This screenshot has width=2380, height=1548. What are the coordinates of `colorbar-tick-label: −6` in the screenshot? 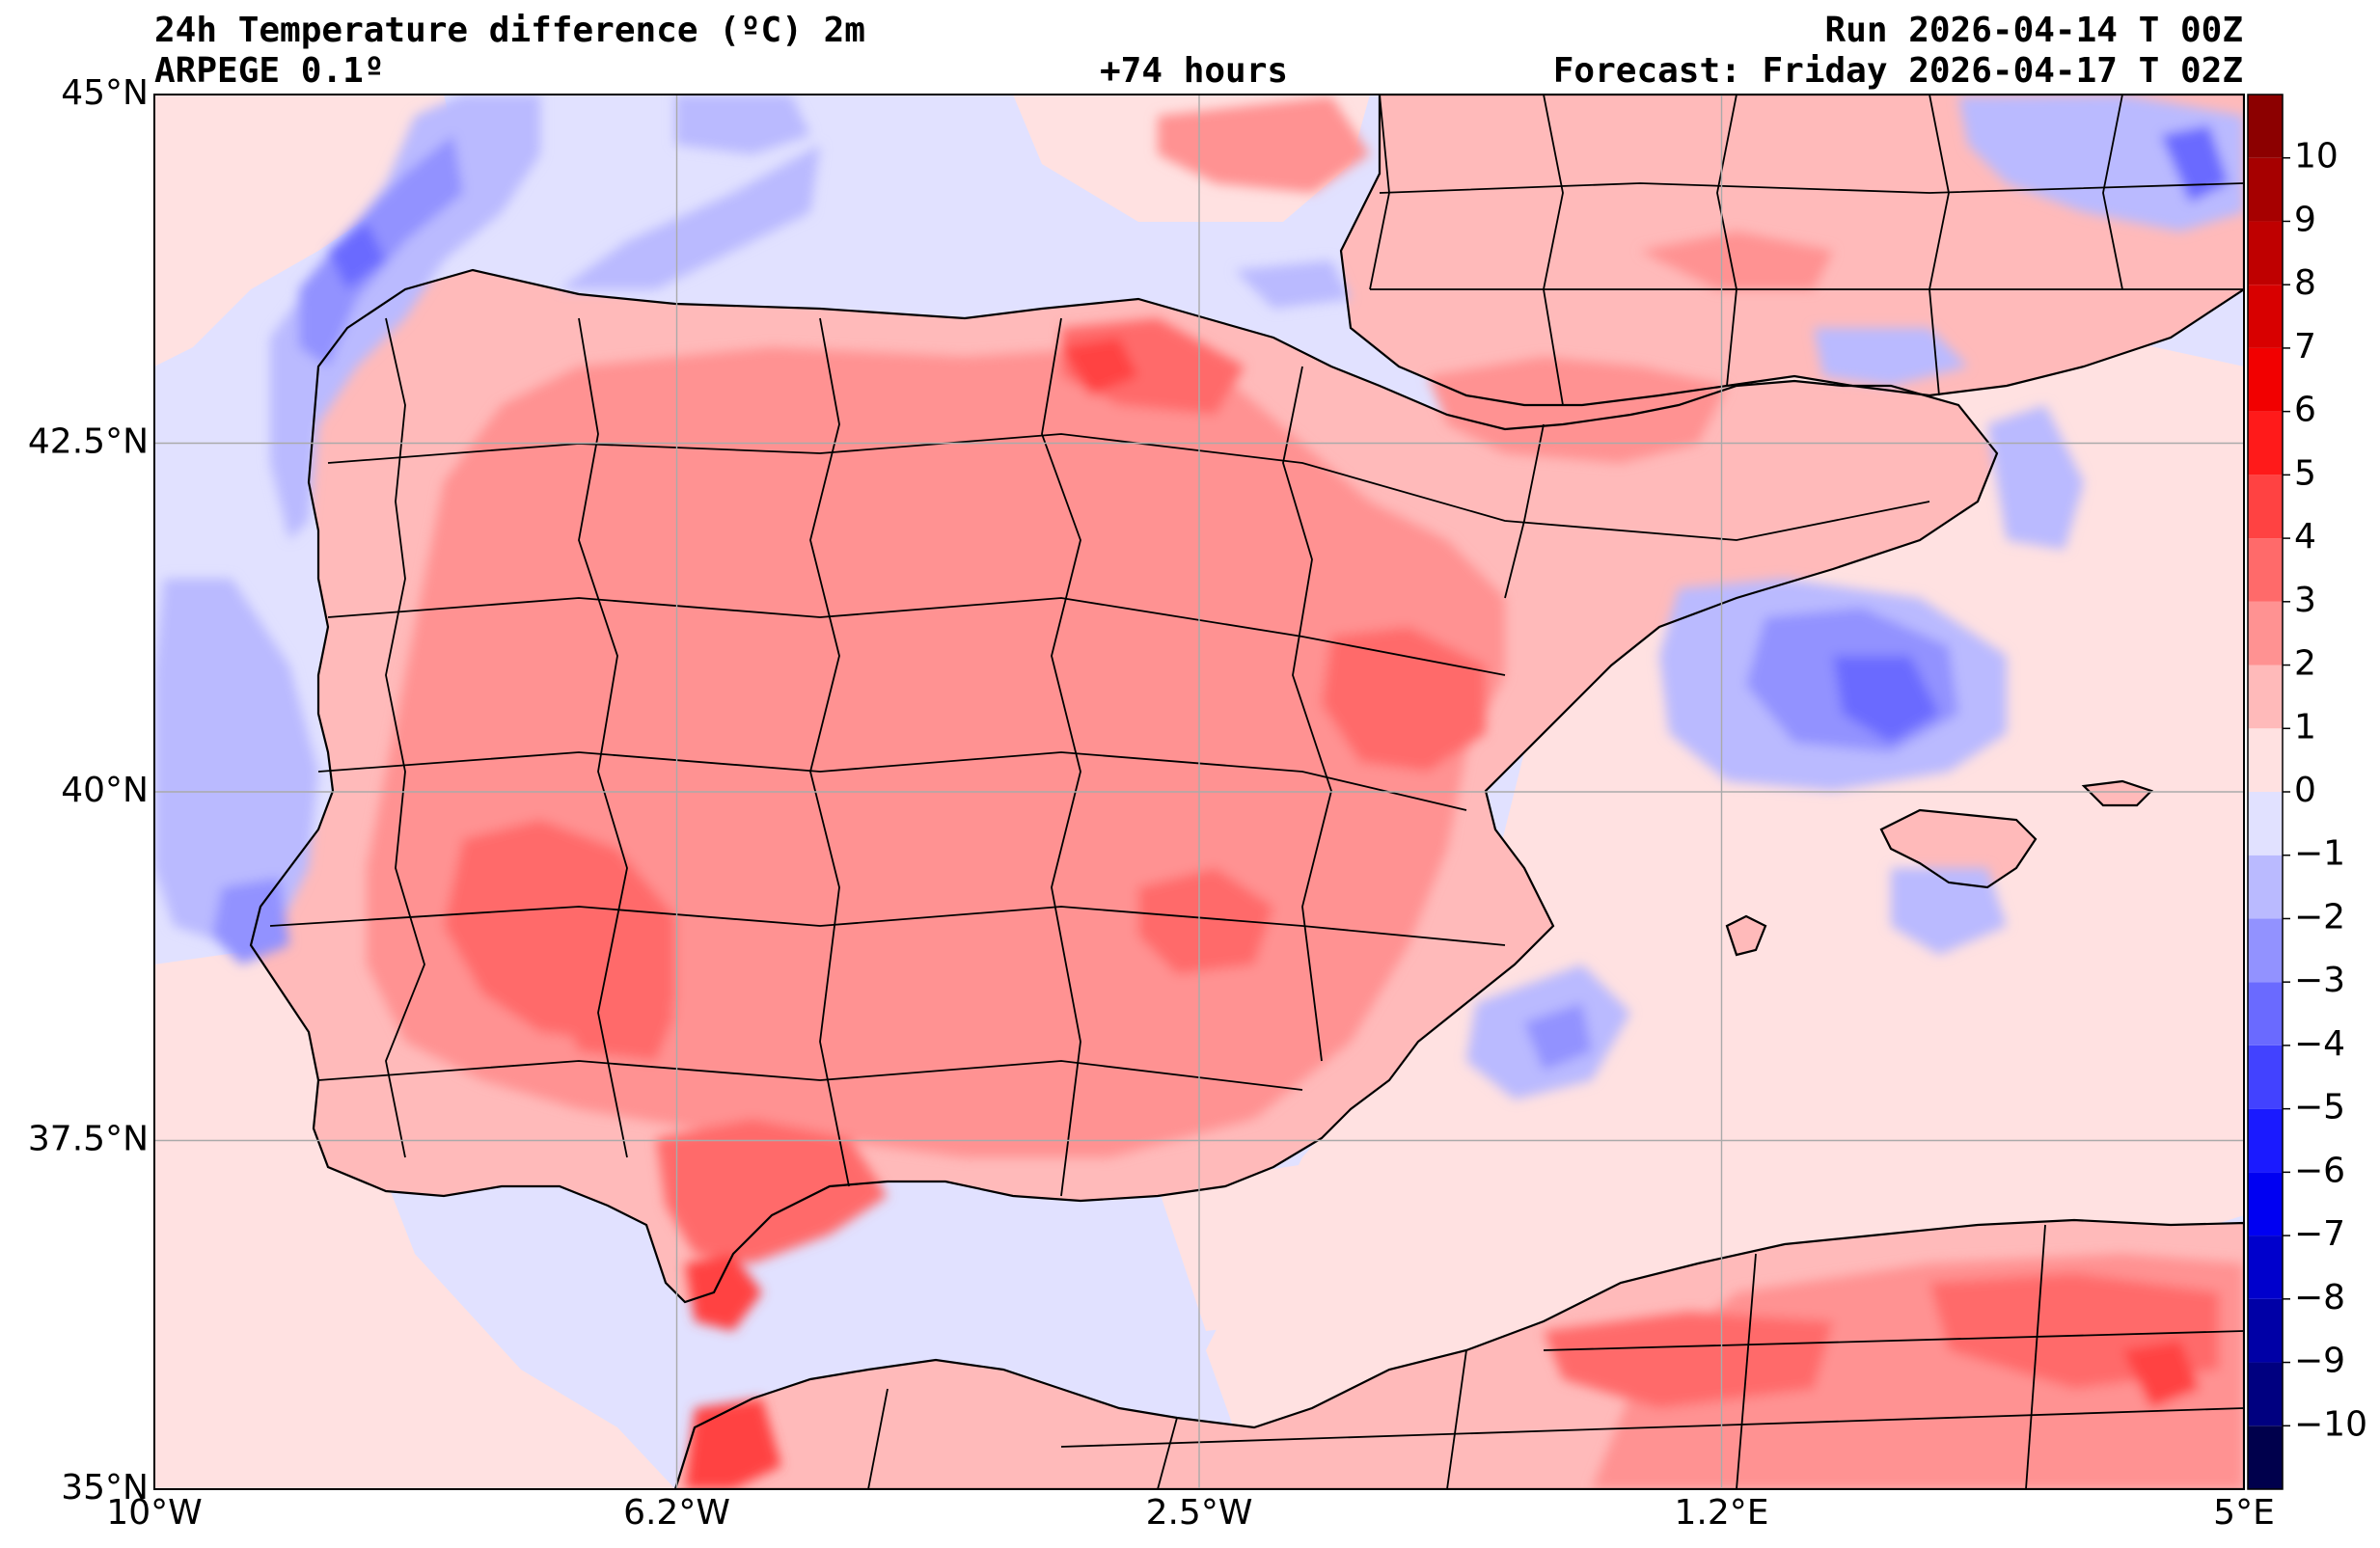 It's located at (2320, 1171).